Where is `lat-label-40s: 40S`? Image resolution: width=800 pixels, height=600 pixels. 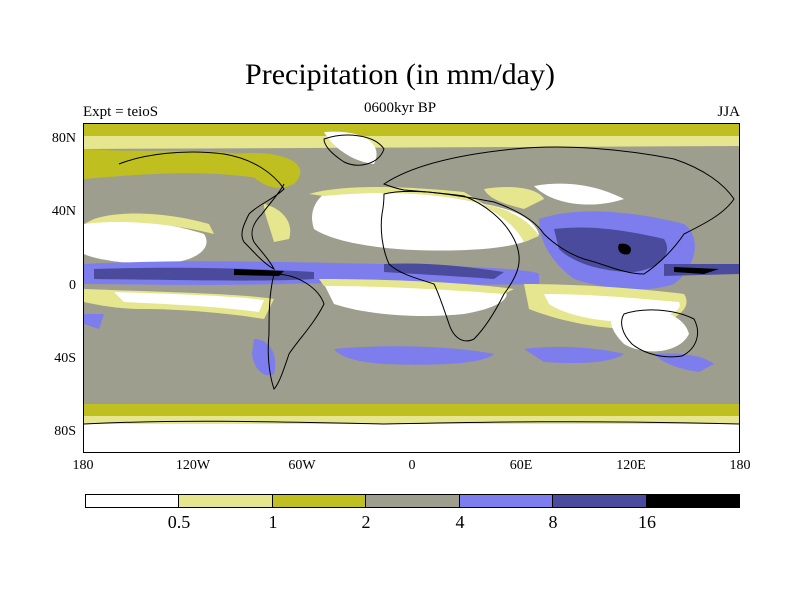 lat-label-40s: 40S is located at coordinates (65, 358).